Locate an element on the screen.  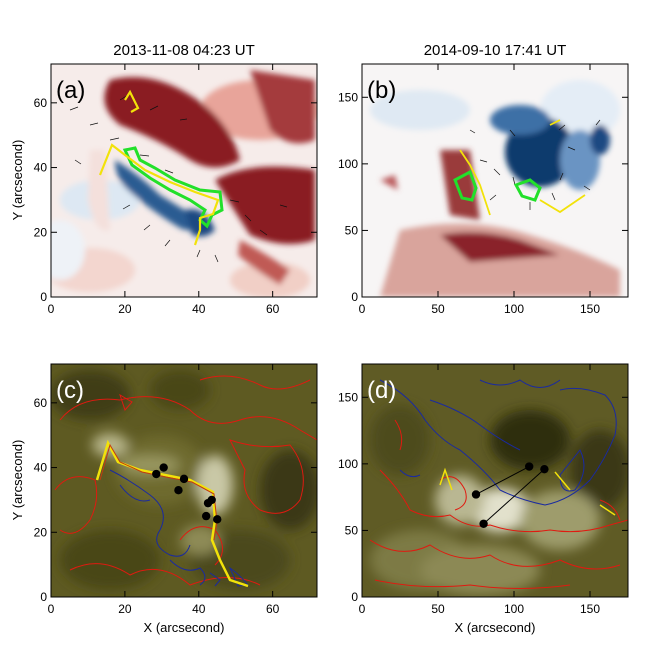
panel-b-y-ticks: 0 50 100 150 is located at coordinates (483, 197).